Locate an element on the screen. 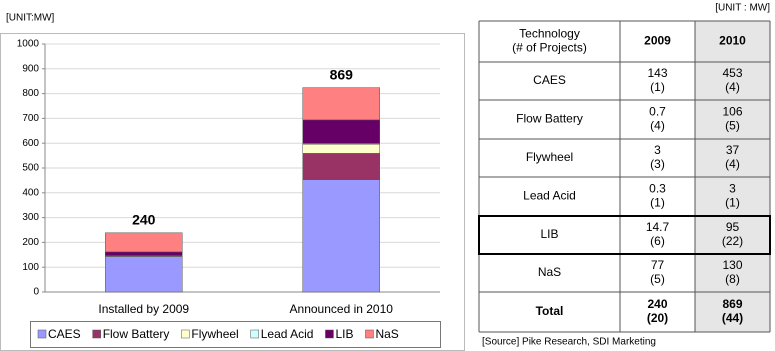  table-cell: 14.7 is located at coordinates (658, 227).